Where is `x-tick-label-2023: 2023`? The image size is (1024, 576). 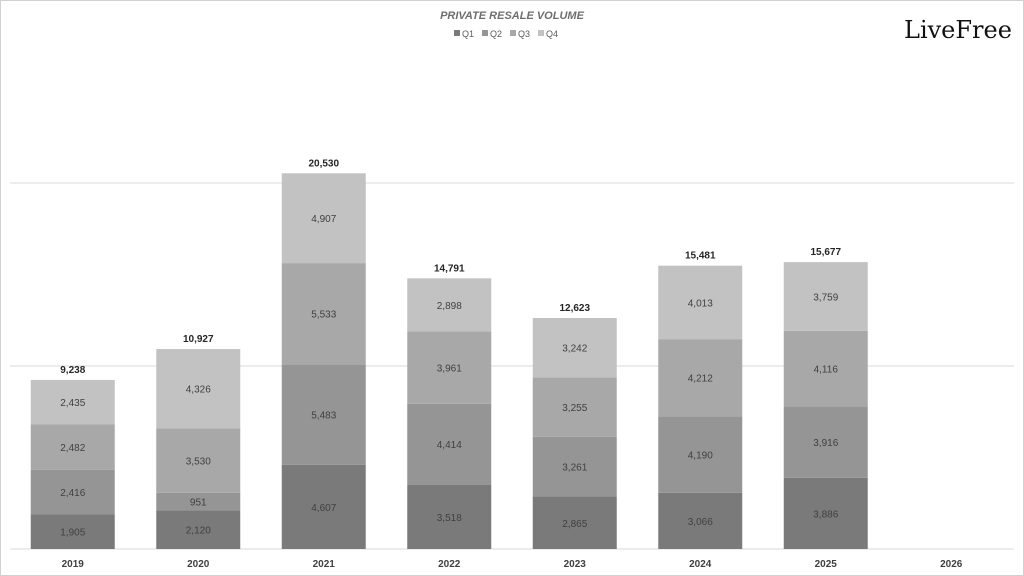
x-tick-label-2023: 2023 is located at coordinates (575, 564).